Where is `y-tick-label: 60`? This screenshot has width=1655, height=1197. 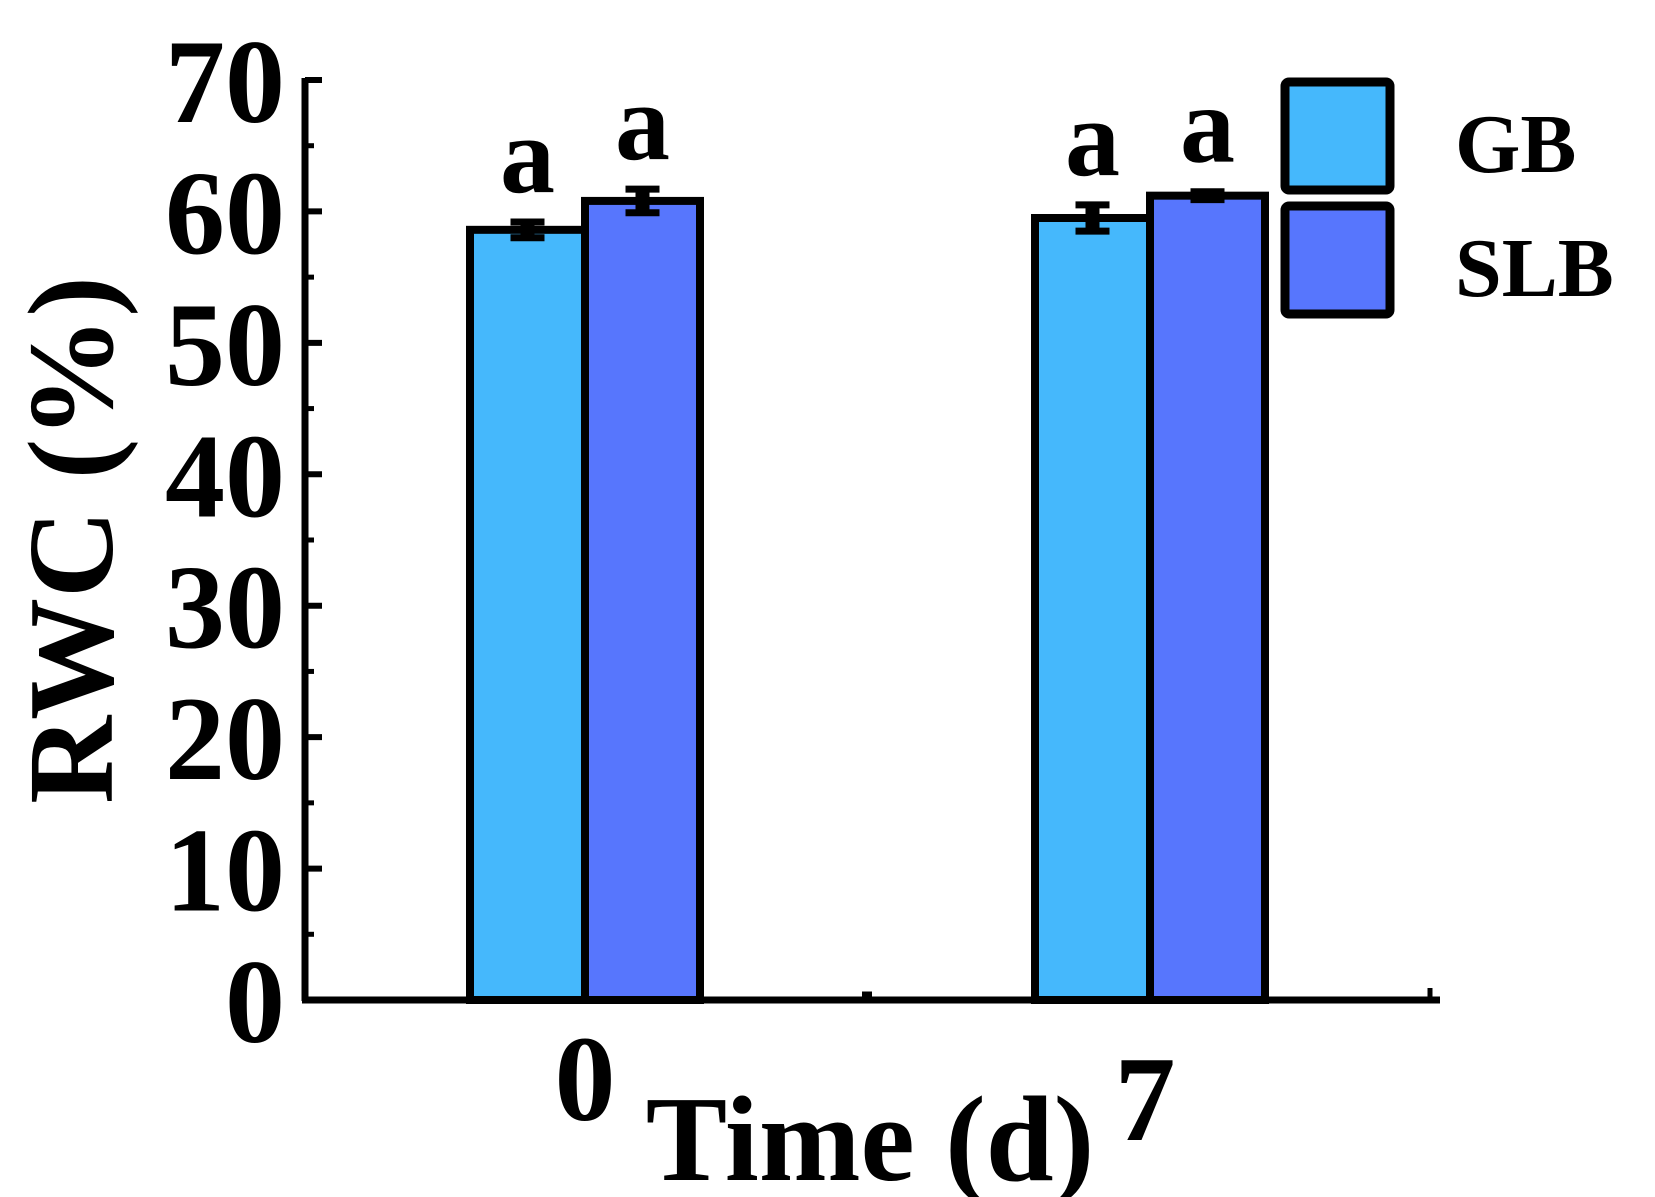
y-tick-label: 60 is located at coordinates (225, 212).